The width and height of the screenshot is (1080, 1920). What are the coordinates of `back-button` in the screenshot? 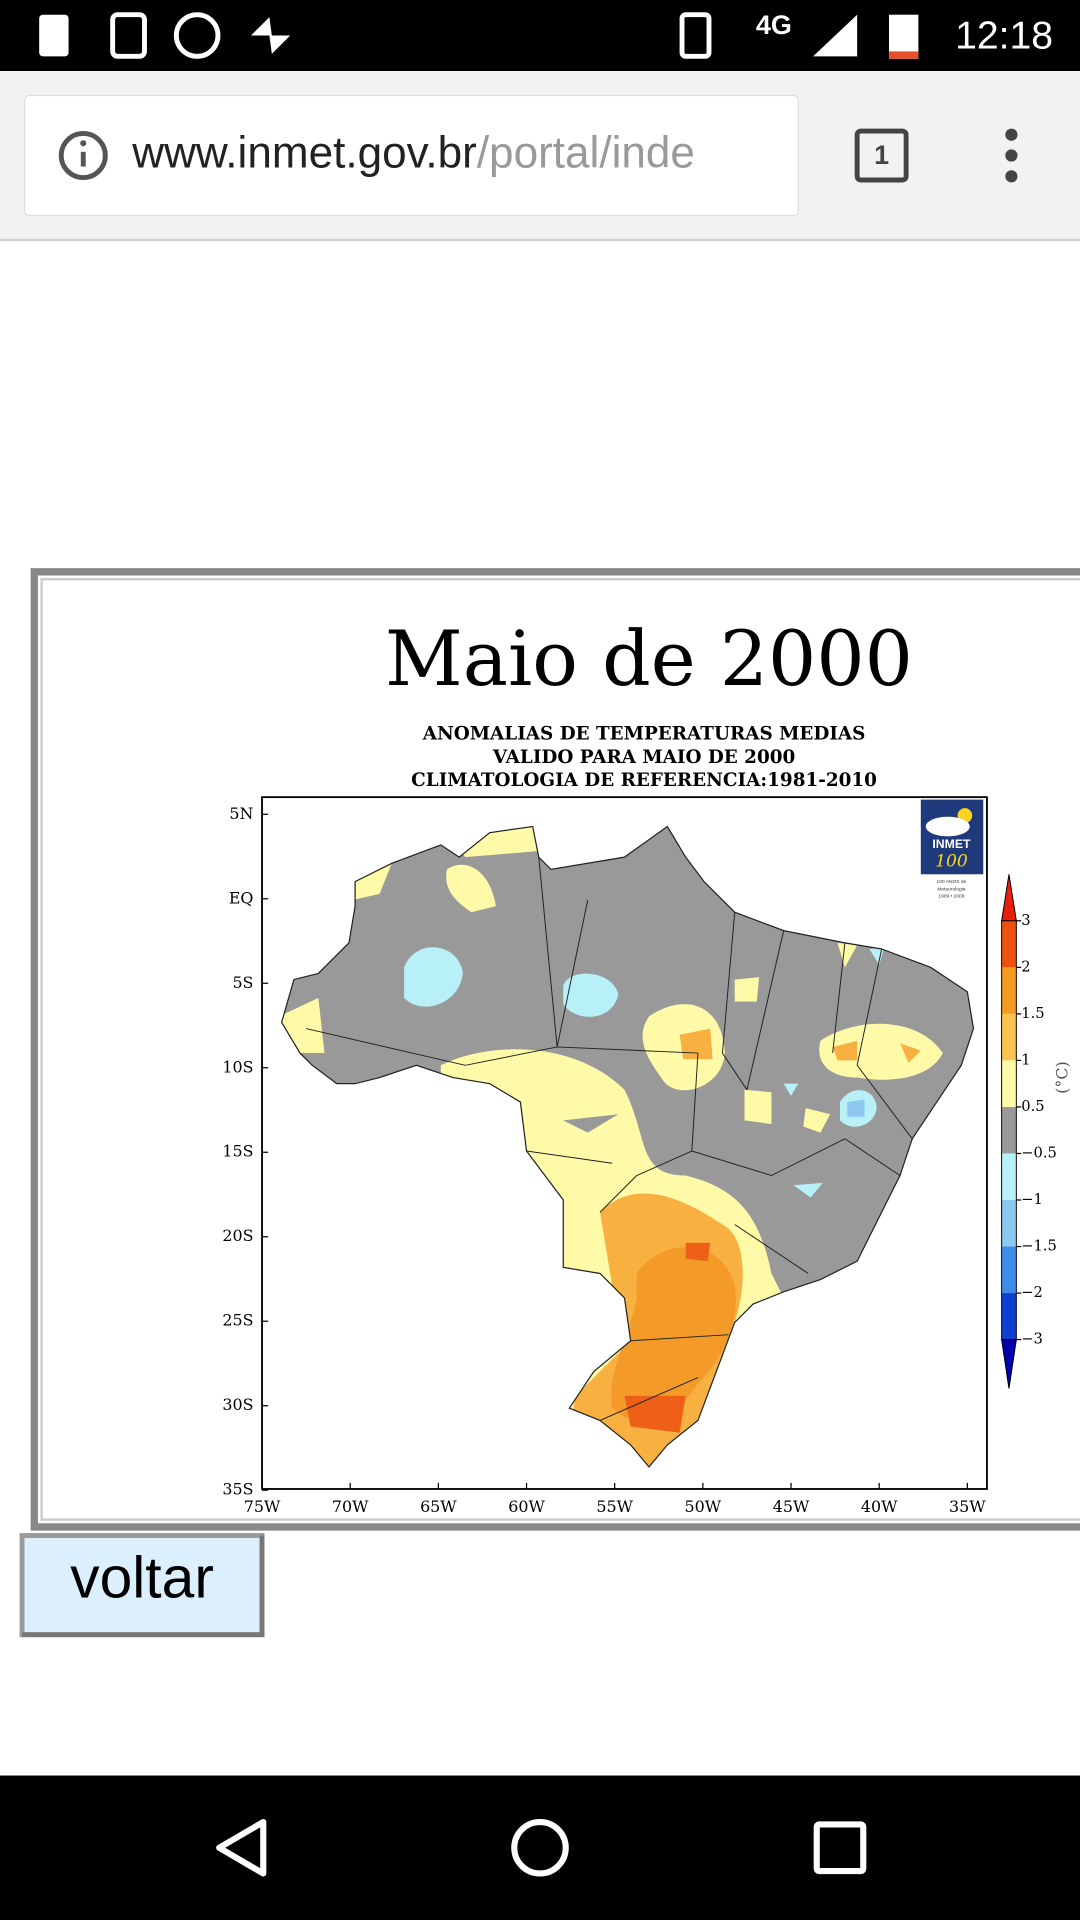 It's located at (142, 1585).